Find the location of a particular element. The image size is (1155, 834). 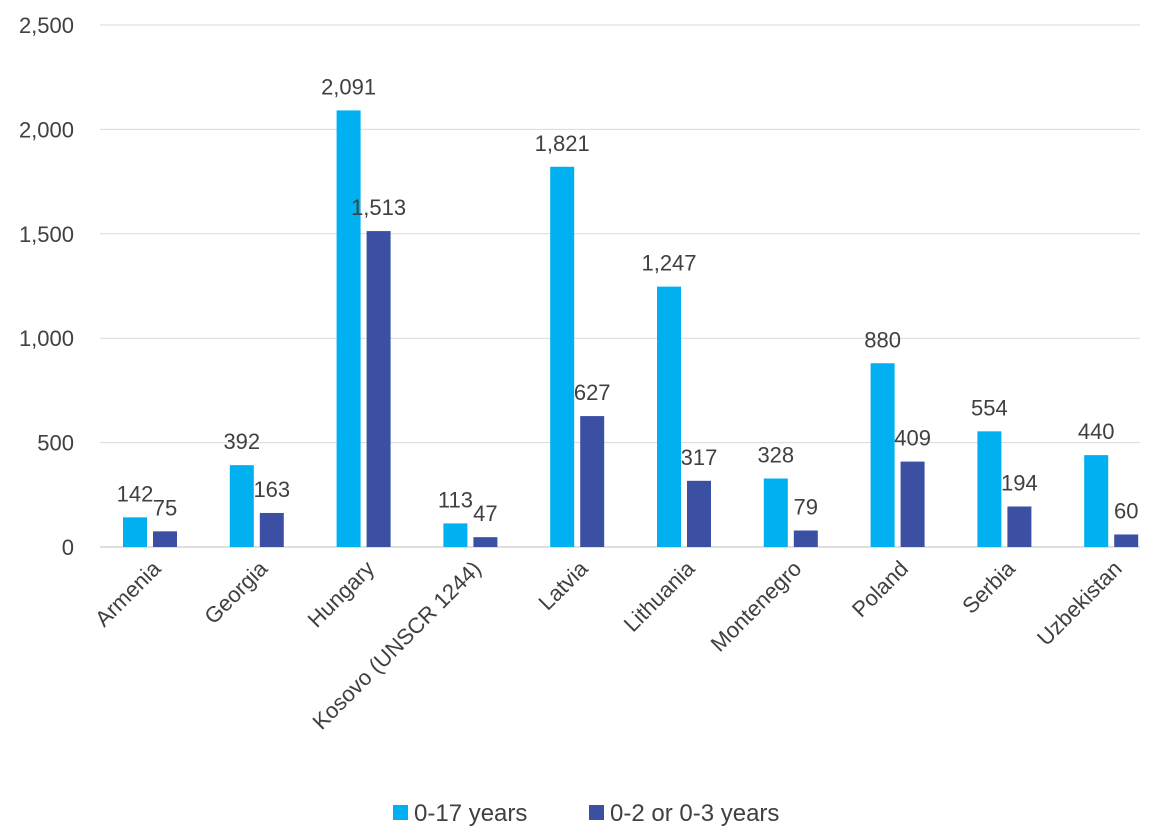

data-label: 392 is located at coordinates (241, 441).